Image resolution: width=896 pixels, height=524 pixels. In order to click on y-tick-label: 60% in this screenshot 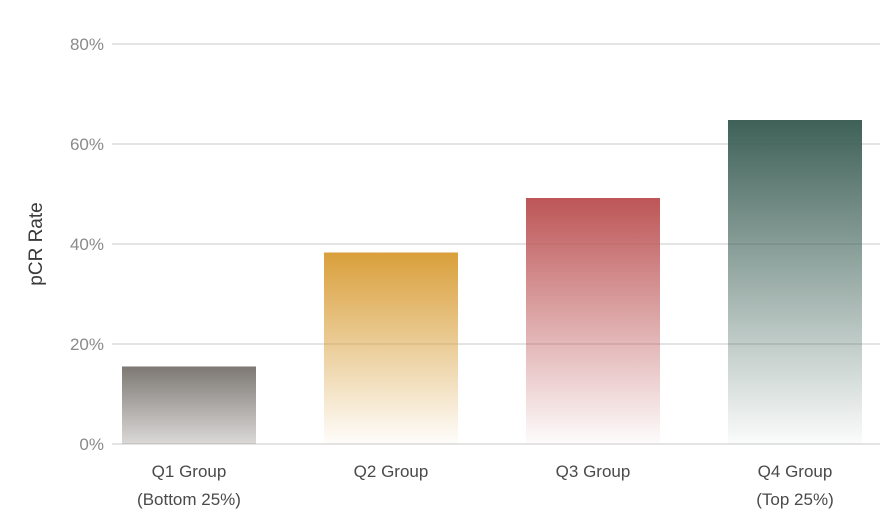, I will do `click(87, 144)`.